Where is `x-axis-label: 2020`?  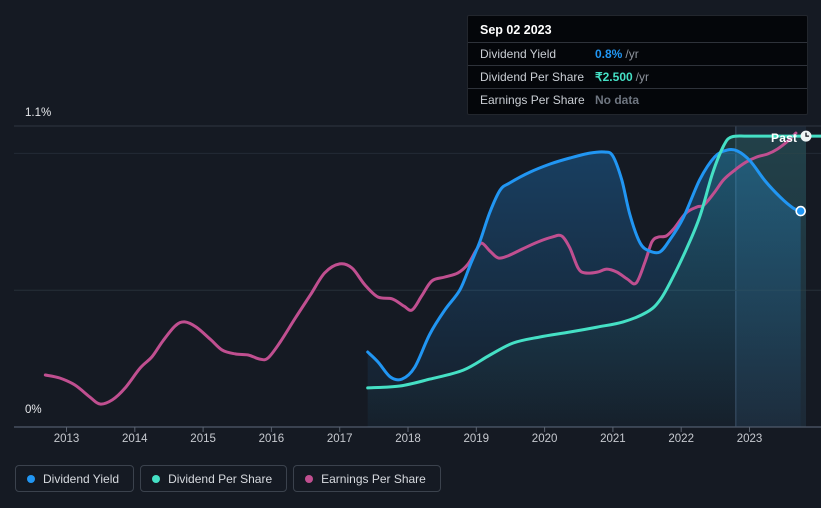 x-axis-label: 2020 is located at coordinates (544, 439).